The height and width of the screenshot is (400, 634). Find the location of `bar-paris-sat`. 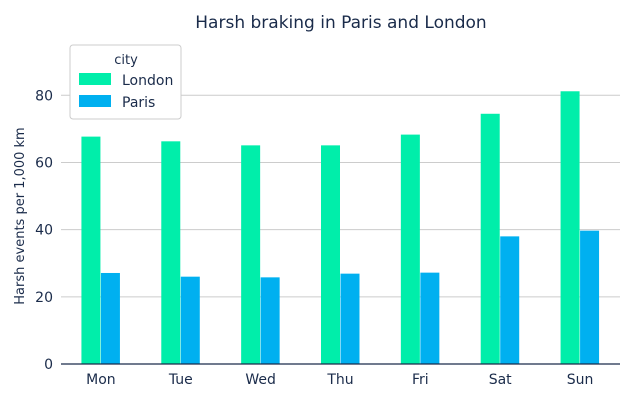

bar-paris-sat is located at coordinates (510, 300).